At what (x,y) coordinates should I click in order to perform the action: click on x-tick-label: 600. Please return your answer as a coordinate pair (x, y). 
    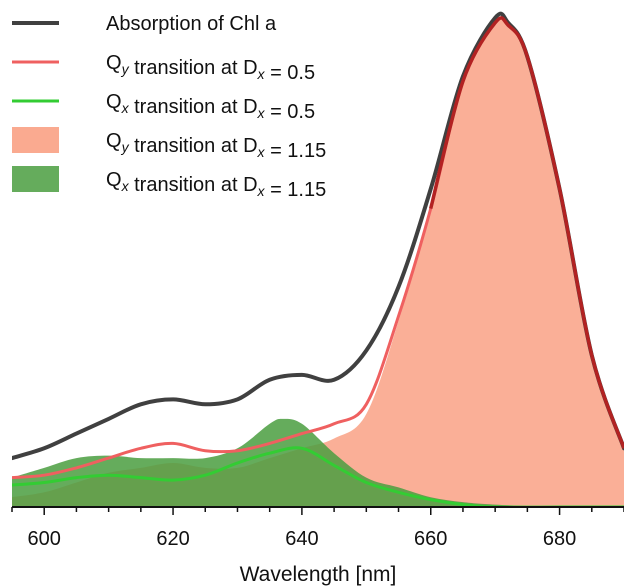
    Looking at the image, I should click on (44, 539).